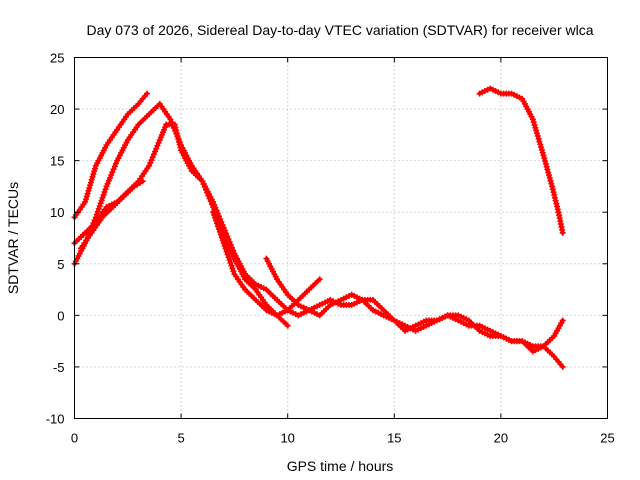 Image resolution: width=640 pixels, height=480 pixels. Describe the element at coordinates (501, 438) in the screenshot. I see `x-tick-label: 20` at that location.